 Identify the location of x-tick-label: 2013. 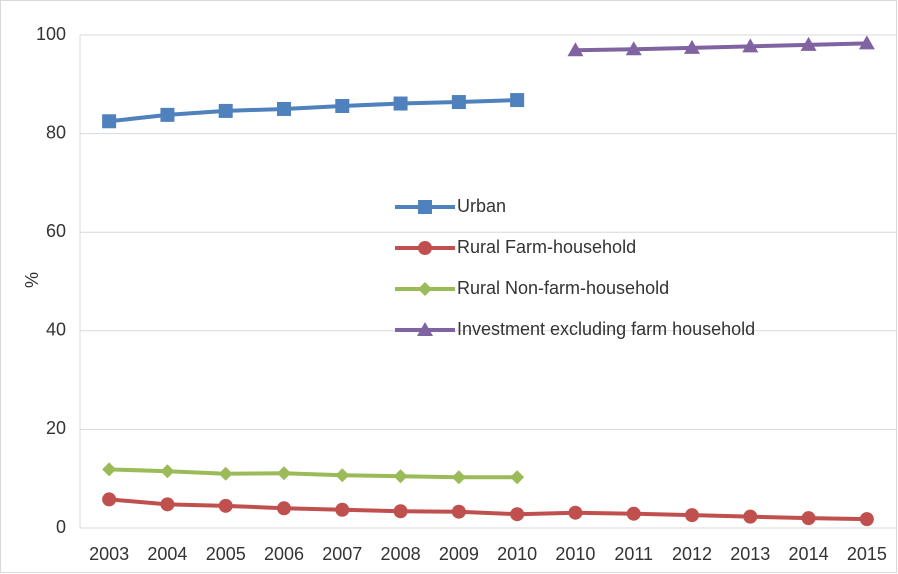
(750, 554).